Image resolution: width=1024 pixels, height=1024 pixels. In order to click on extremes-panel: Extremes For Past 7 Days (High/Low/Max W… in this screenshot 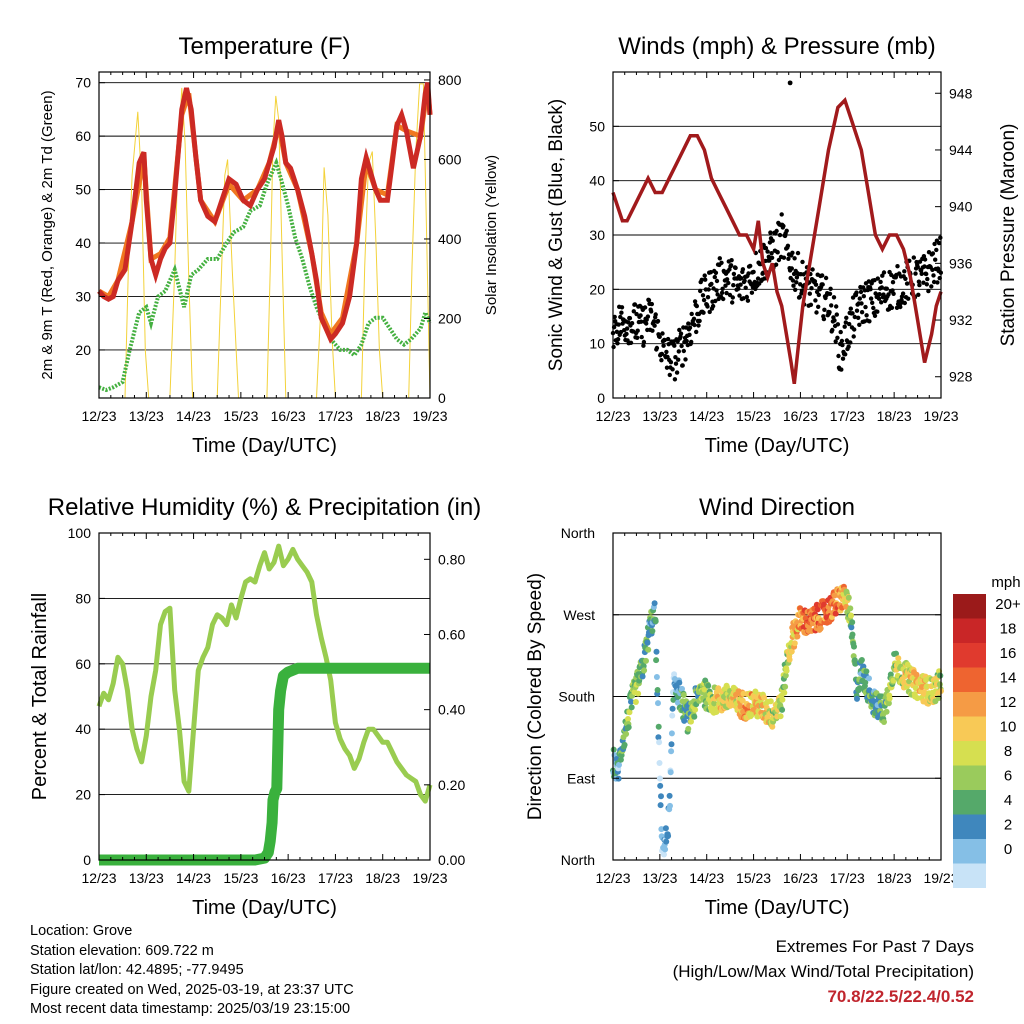, I will do `click(823, 971)`.